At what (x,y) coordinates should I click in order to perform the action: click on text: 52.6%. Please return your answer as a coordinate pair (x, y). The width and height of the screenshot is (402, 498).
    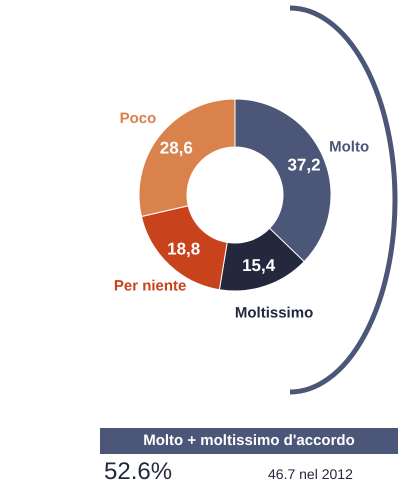
    Looking at the image, I should click on (138, 472).